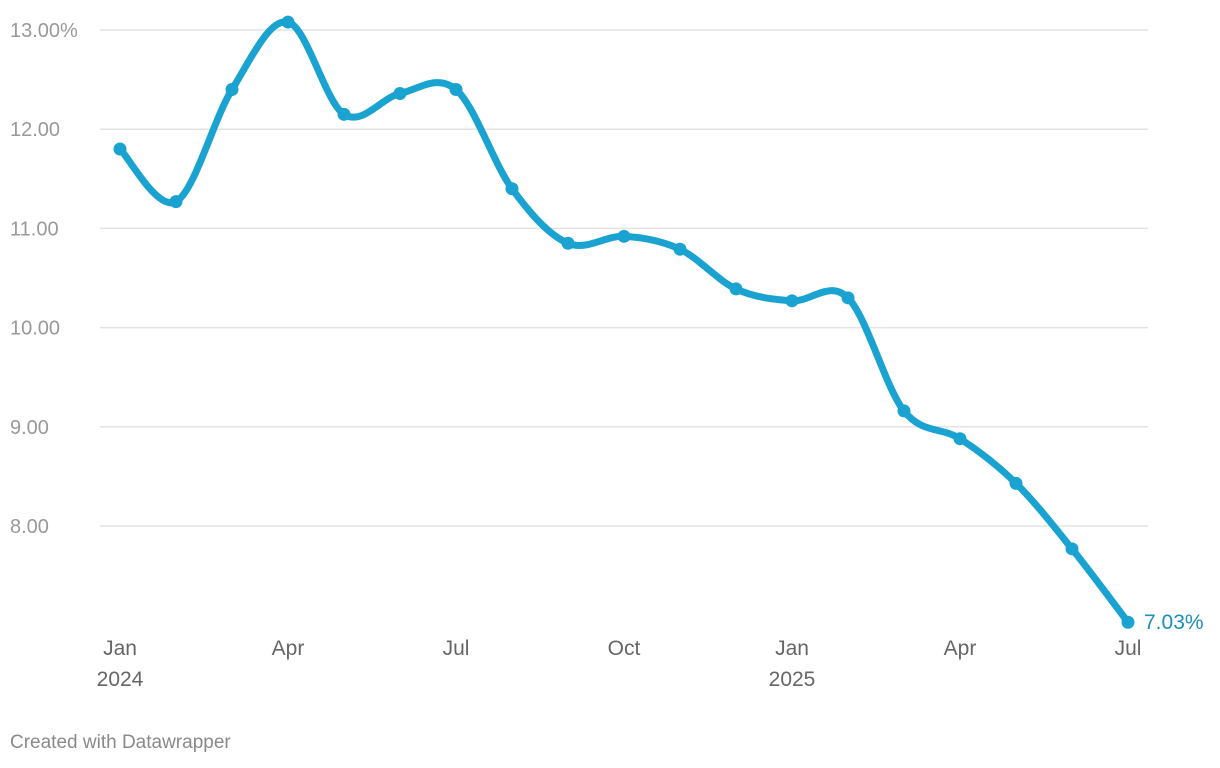  I want to click on y-axis-tick-labels: 13.00% 12.00 11.00 10.00 9.00 8.00, so click(44, 279).